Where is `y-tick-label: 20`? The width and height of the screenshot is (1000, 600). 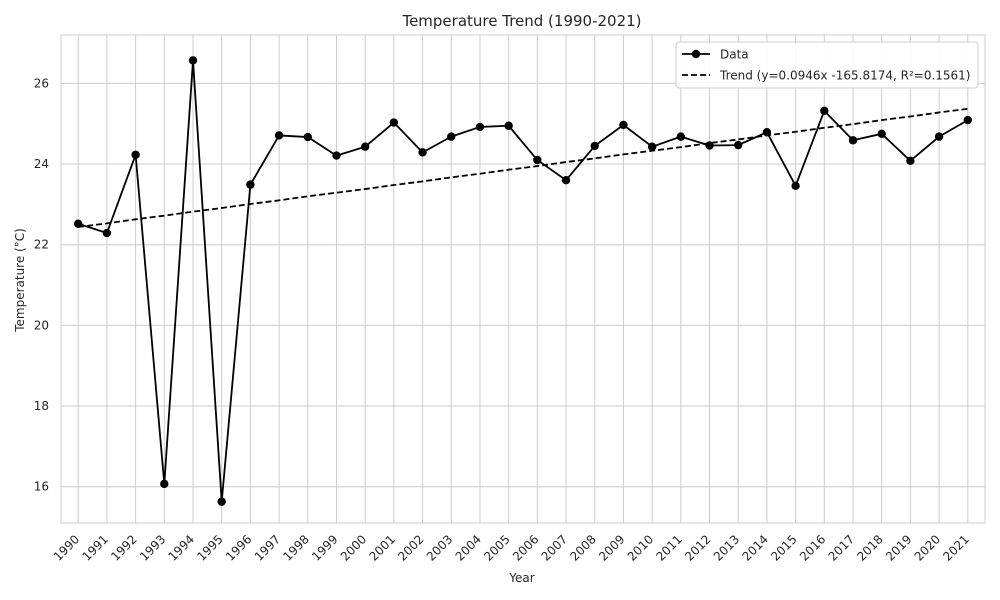 y-tick-label: 20 is located at coordinates (41, 325).